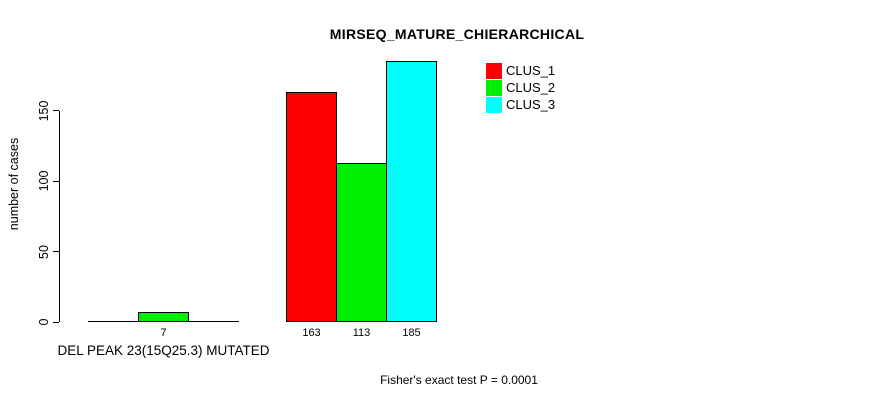 This screenshot has height=400, width=890. Describe the element at coordinates (44, 322) in the screenshot. I see `y-tick-label: 0` at that location.